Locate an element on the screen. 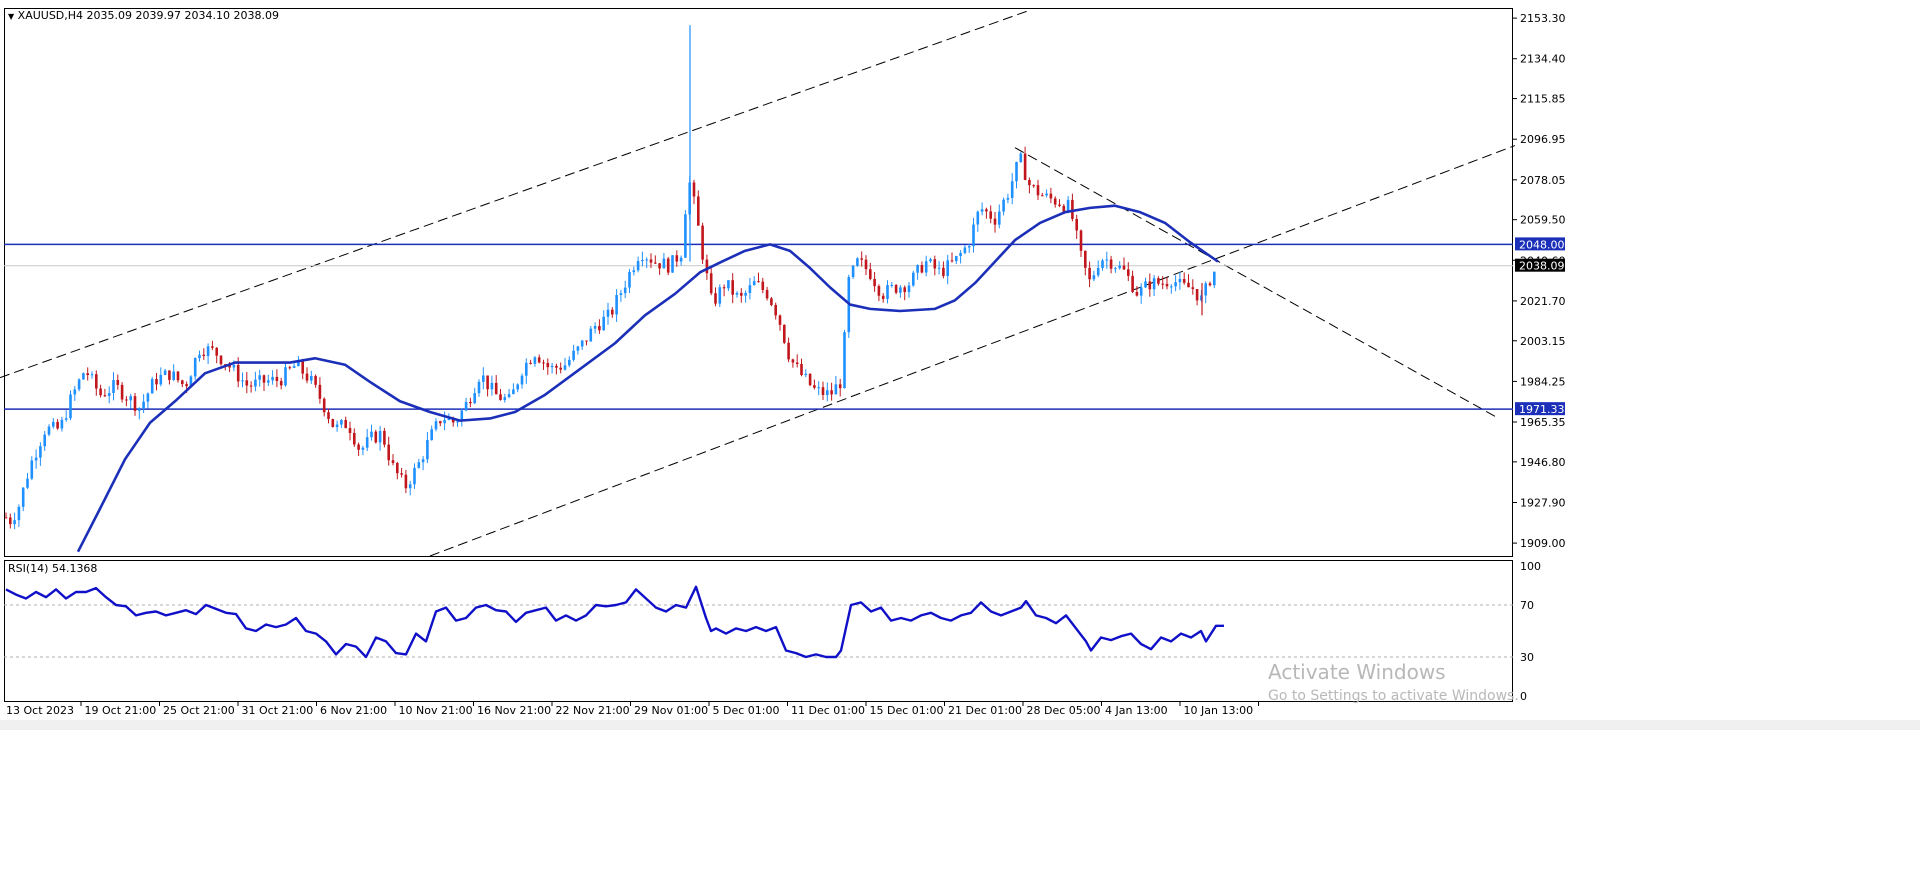 The width and height of the screenshot is (1920, 890). activate-windows-subtitle: Go to Settings to activate Windows. is located at coordinates (1393, 696).